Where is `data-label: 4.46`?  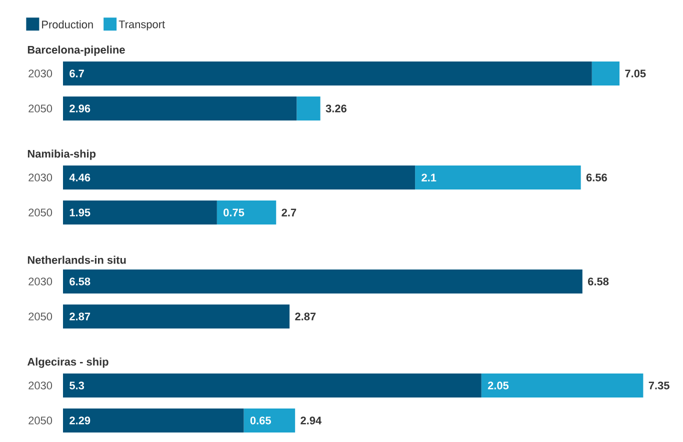 data-label: 4.46 is located at coordinates (79, 178).